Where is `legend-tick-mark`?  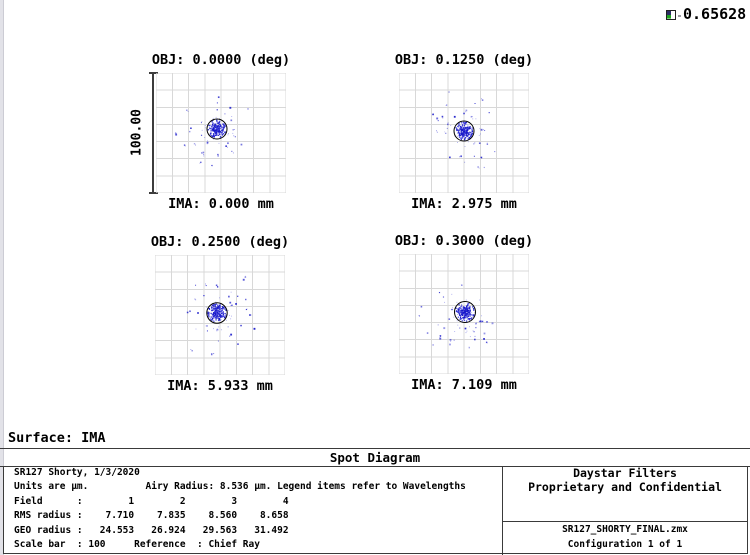 legend-tick-mark is located at coordinates (679, 16).